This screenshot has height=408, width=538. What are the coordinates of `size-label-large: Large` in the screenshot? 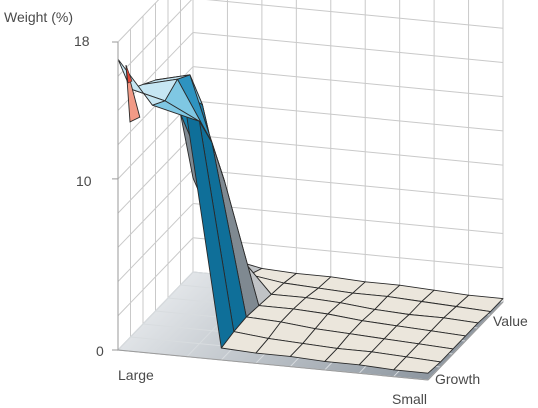 It's located at (136, 375).